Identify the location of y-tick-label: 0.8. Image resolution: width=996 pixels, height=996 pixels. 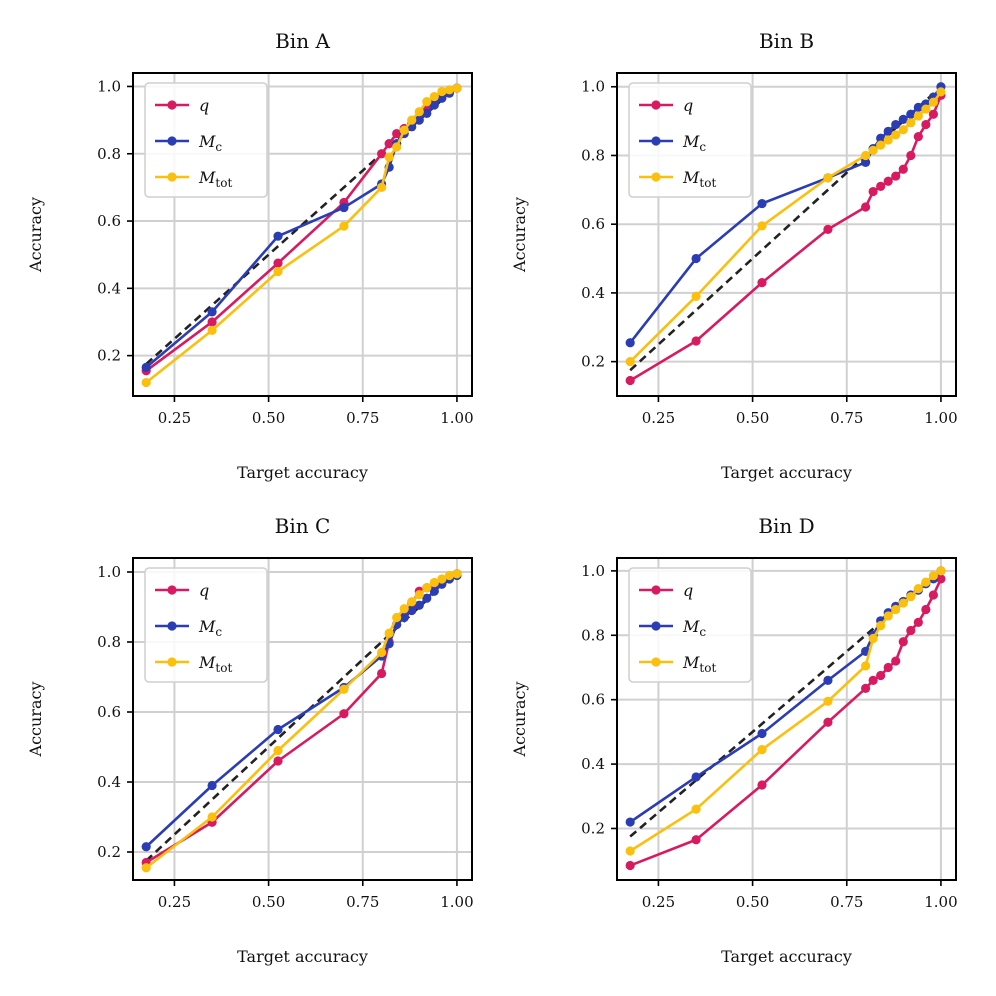
(593, 155).